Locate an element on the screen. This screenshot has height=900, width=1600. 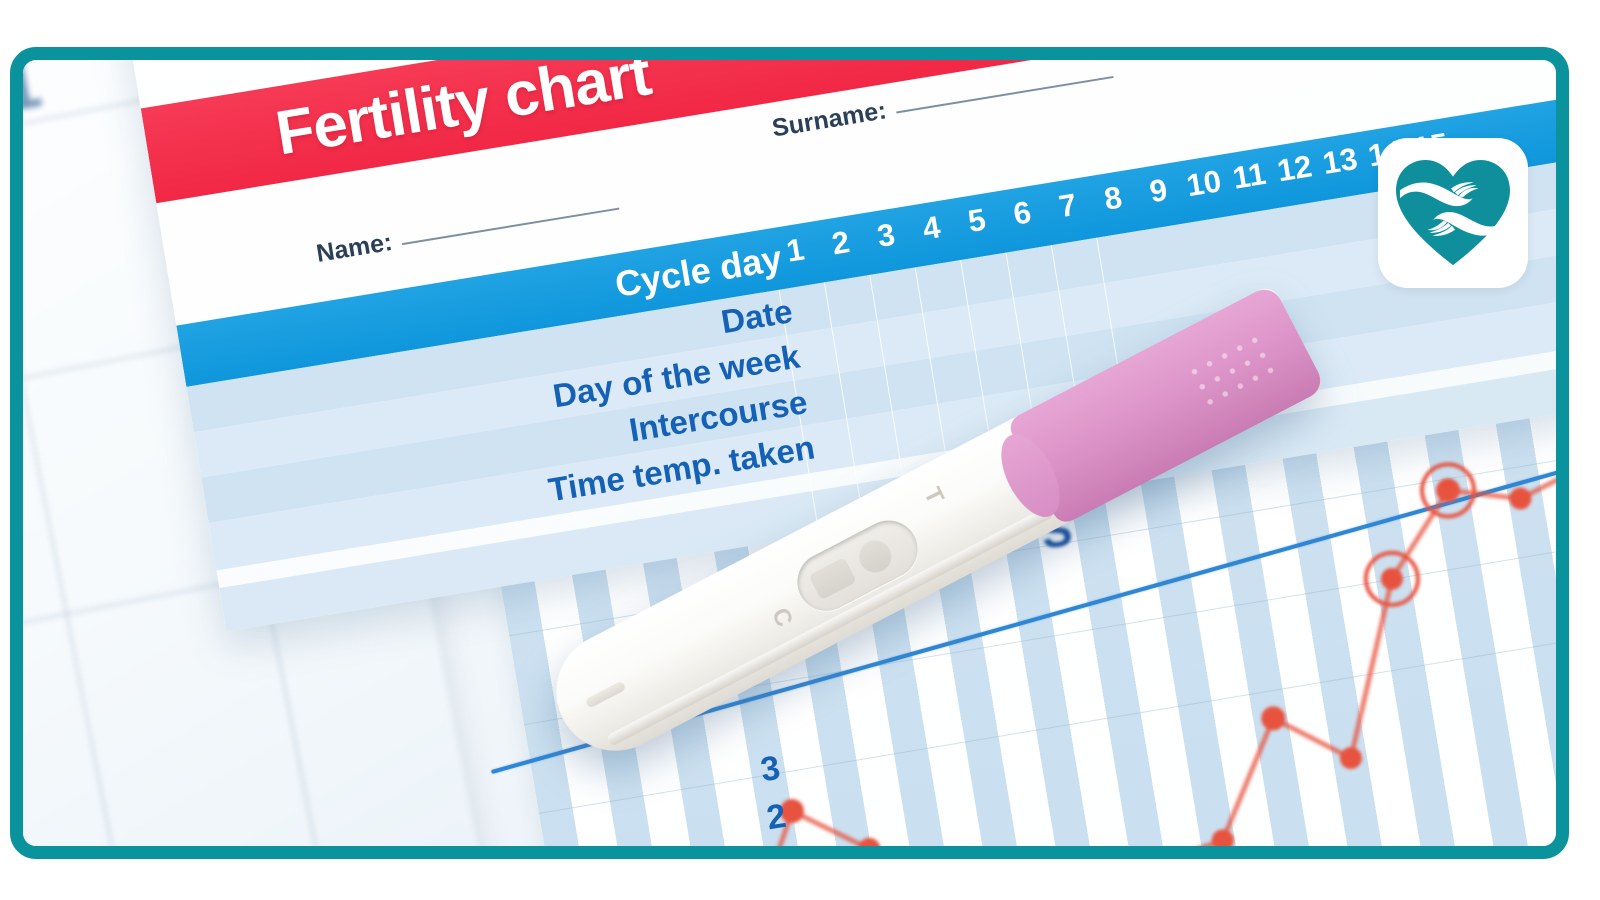
name-label: Name: is located at coordinates (354, 247).